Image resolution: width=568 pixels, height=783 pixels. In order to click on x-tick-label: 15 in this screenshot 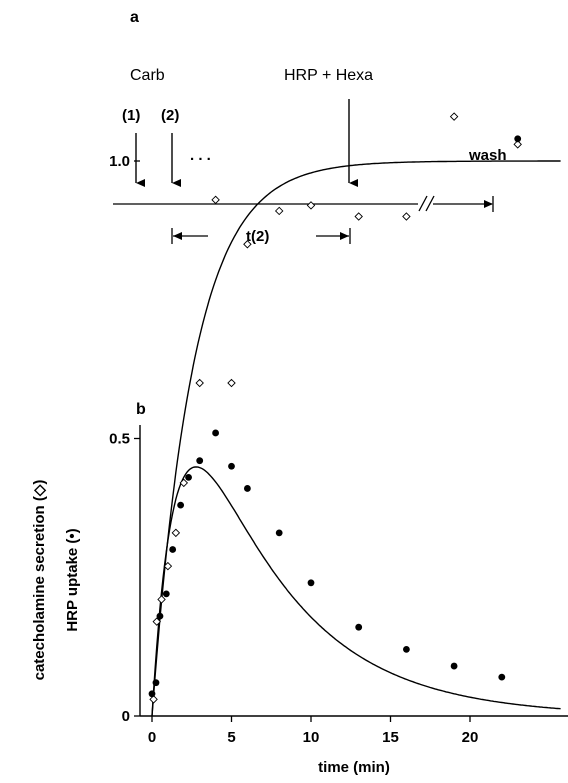, I will do `click(390, 737)`.